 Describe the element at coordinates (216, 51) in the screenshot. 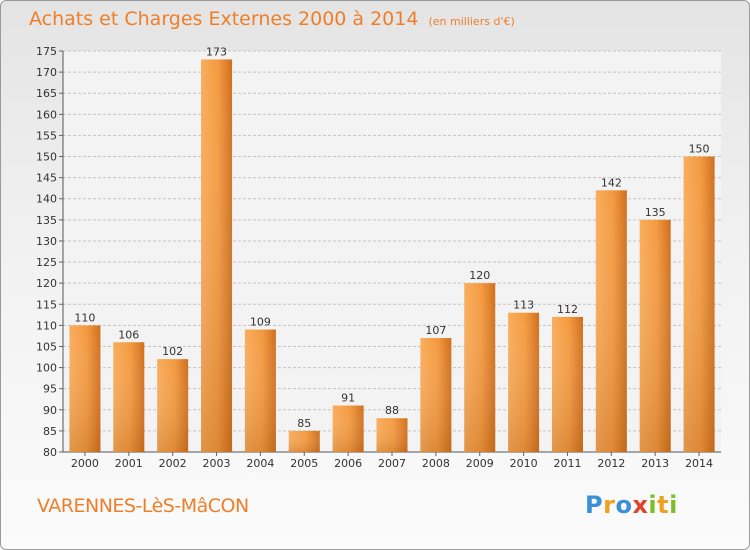

I see `data-label: 173` at that location.